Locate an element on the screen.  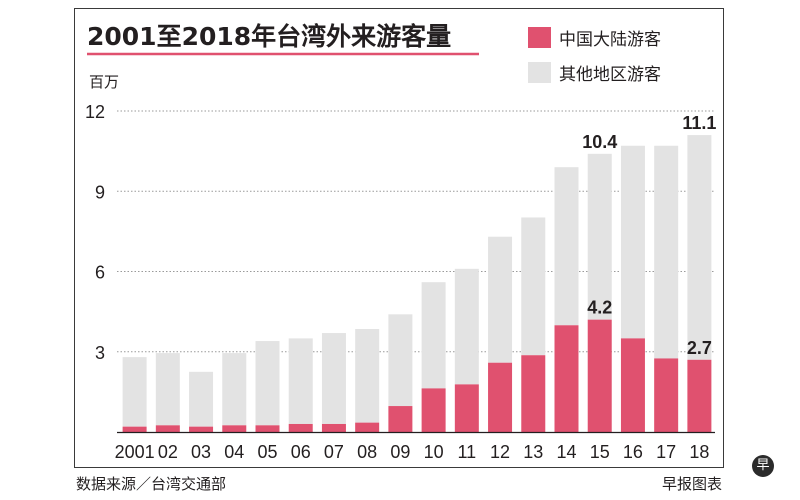
x-tick-label: 05 is located at coordinates (267, 452).